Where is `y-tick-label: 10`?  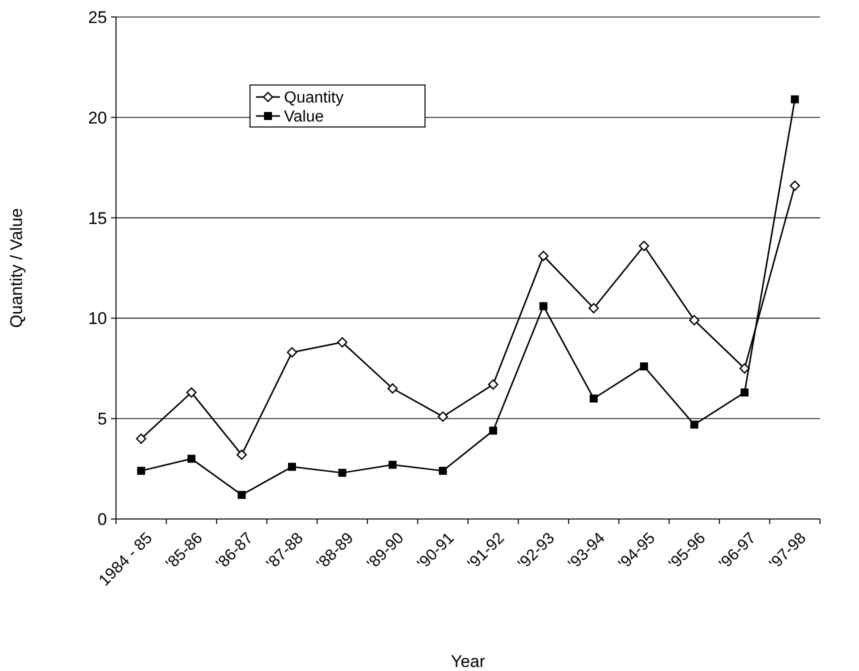 y-tick-label: 10 is located at coordinates (97, 318).